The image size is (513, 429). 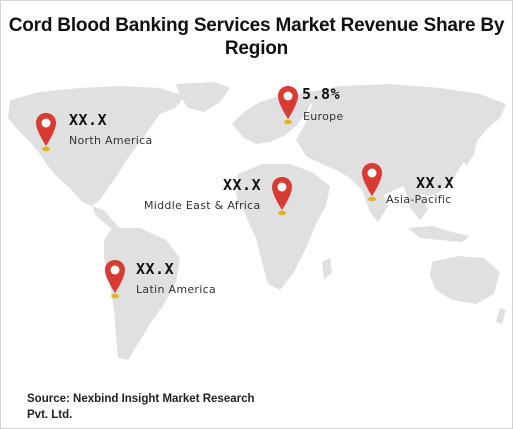 I want to click on australia-landmass, so click(x=465, y=280).